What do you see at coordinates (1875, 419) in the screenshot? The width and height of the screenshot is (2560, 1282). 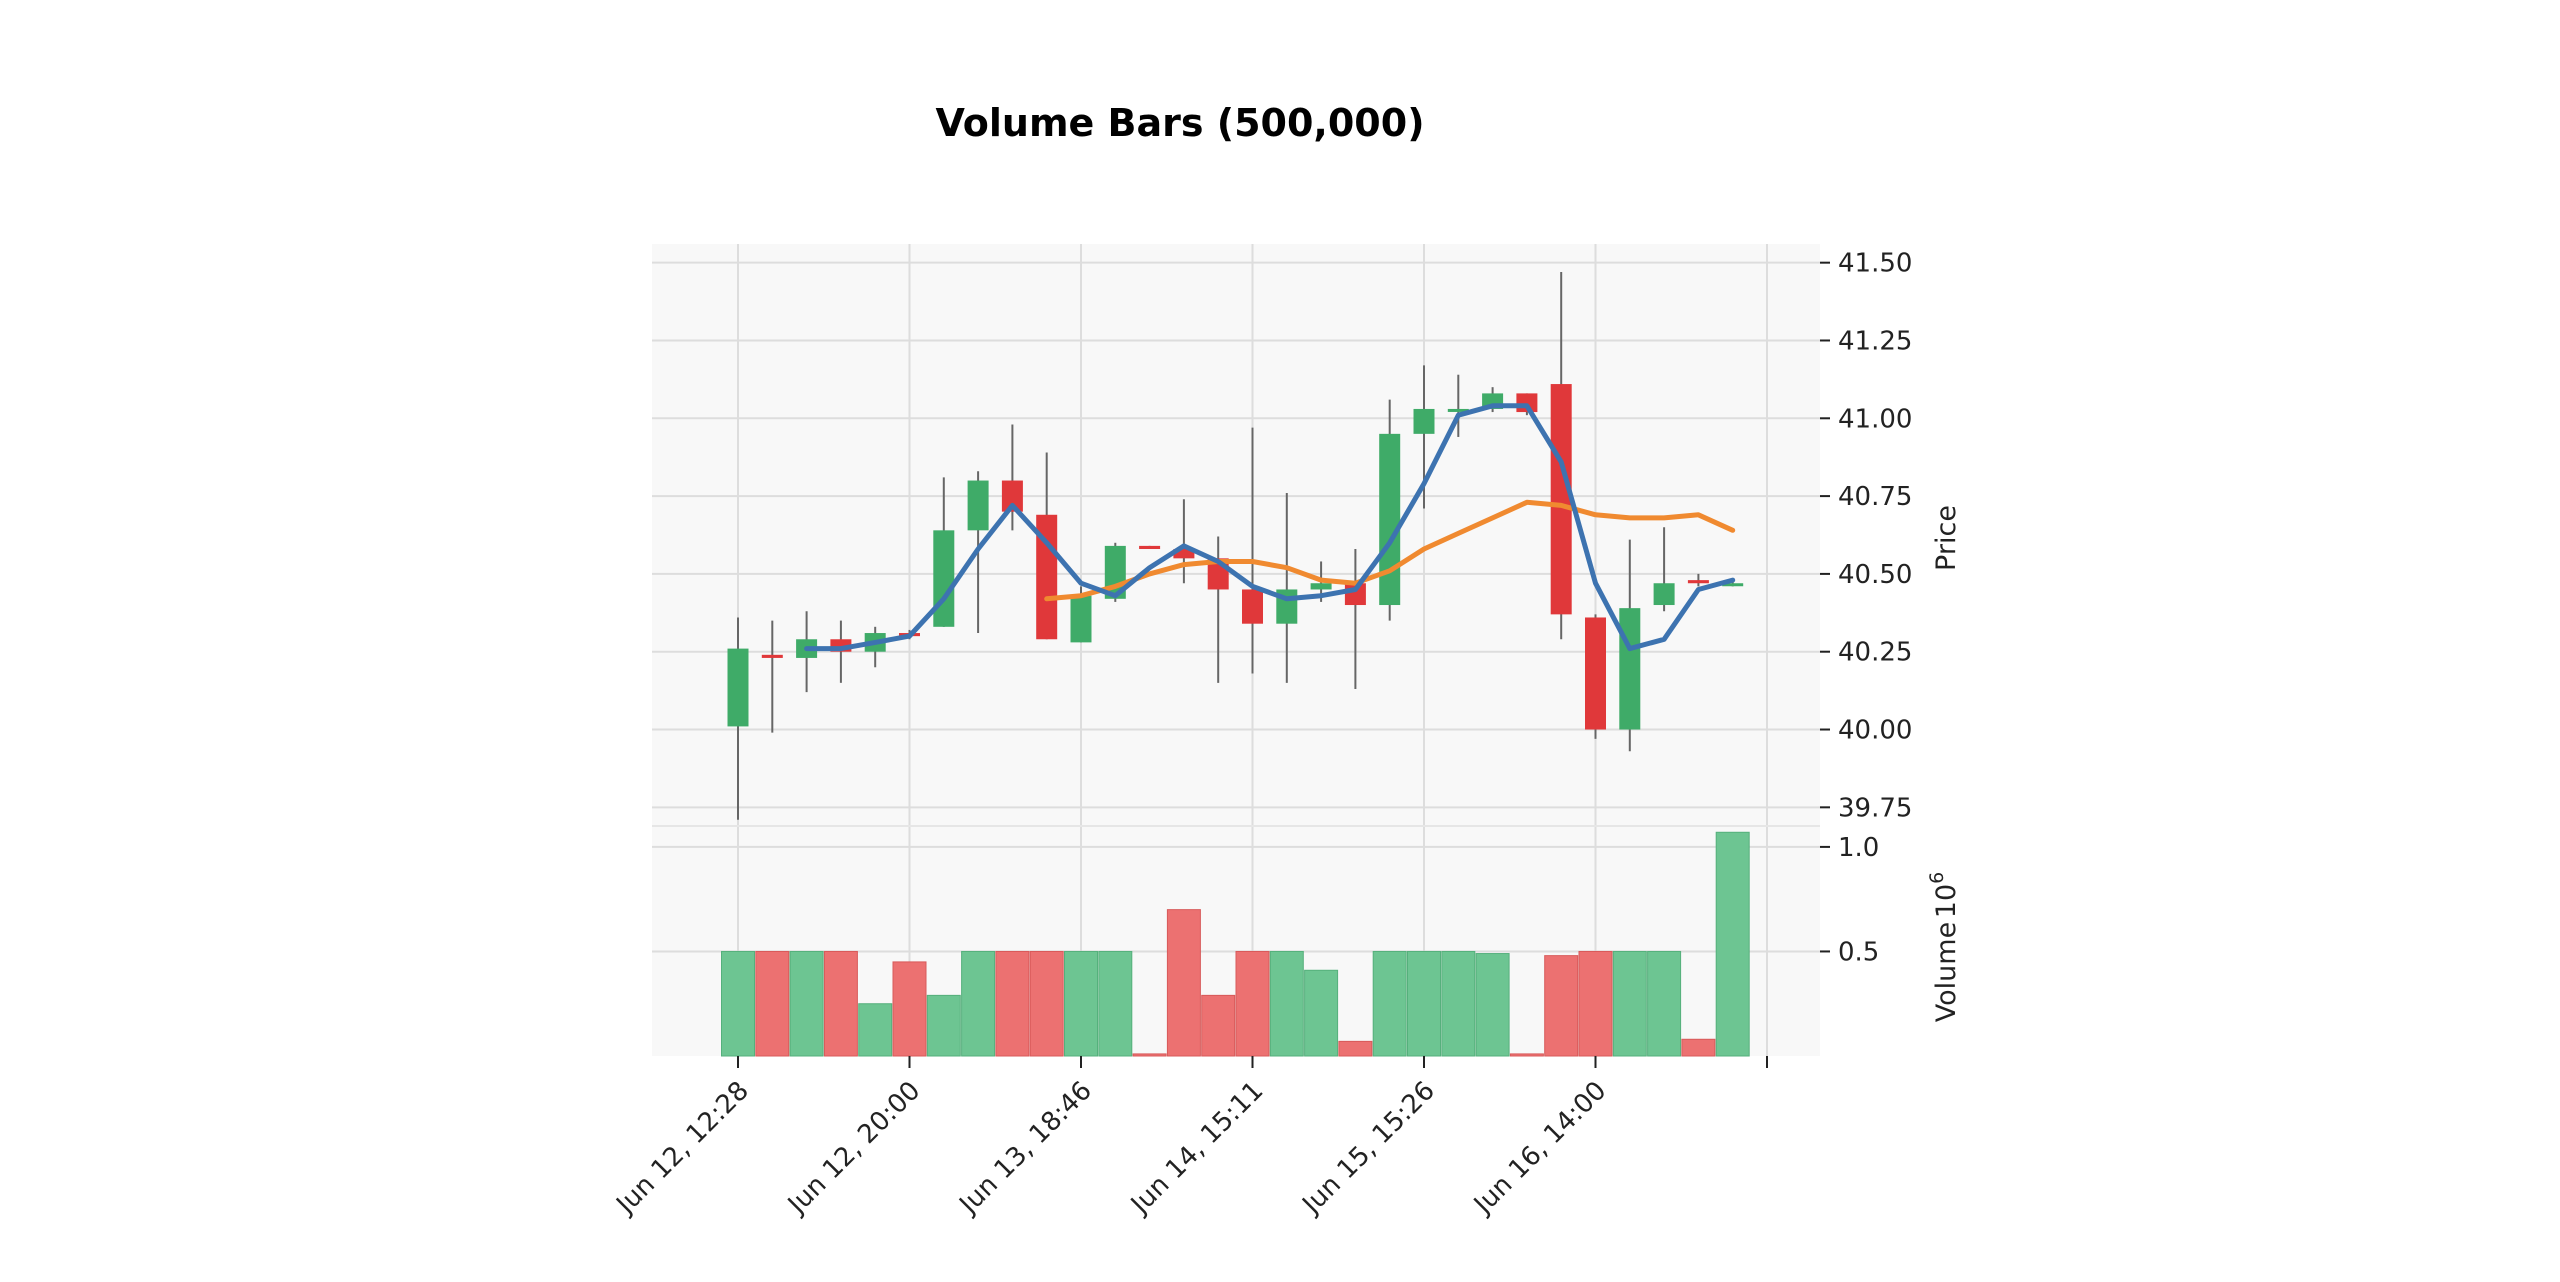 I see `price-tick-label: 41.00` at bounding box center [1875, 419].